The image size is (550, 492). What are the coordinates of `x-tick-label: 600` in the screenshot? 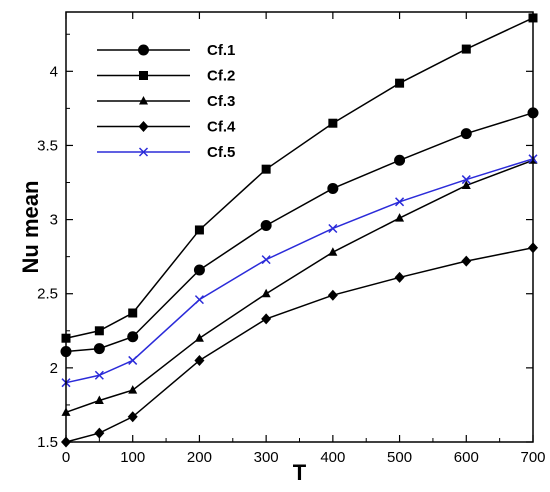 It's located at (466, 457).